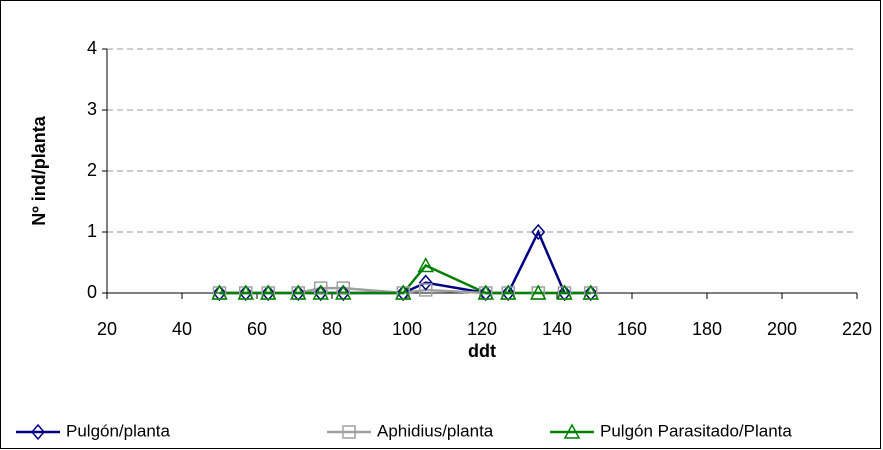 This screenshot has height=450, width=883. I want to click on y-tick-label: 0, so click(92, 292).